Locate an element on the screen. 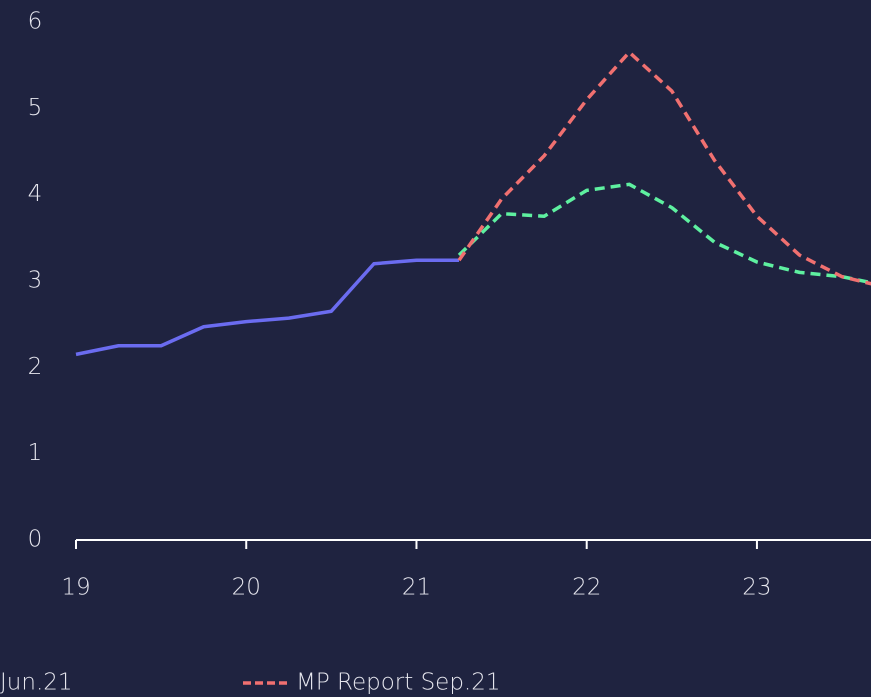 This screenshot has height=697, width=871. y-tick-label: 5 is located at coordinates (35, 108).